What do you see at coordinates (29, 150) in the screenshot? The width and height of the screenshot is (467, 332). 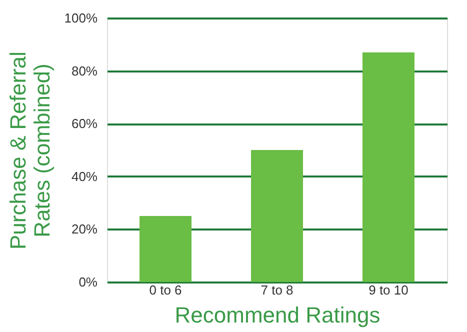 I see `y-axis-title: Purchase & Referral Rates (combined)` at bounding box center [29, 150].